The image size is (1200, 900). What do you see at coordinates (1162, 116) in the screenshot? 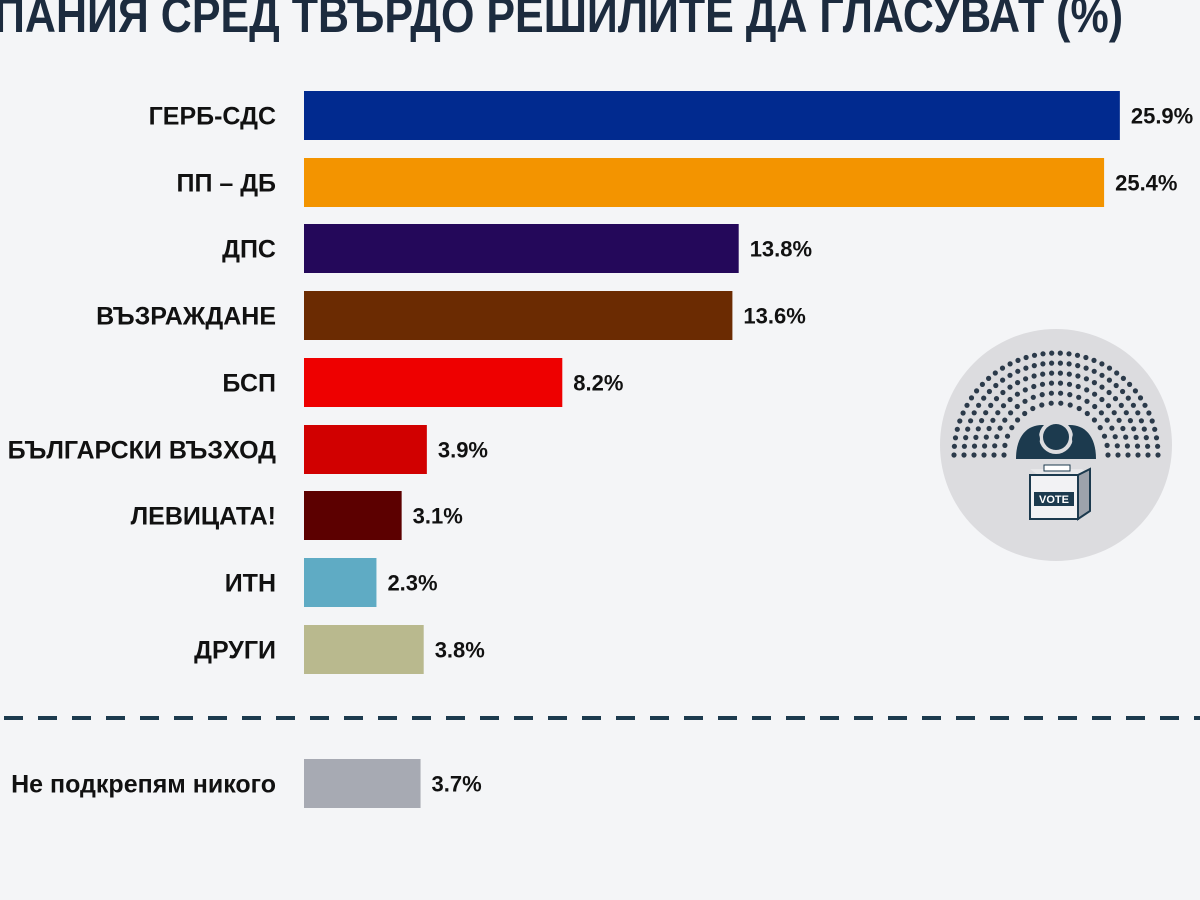
I see `value-label-0: 25.9%` at bounding box center [1162, 116].